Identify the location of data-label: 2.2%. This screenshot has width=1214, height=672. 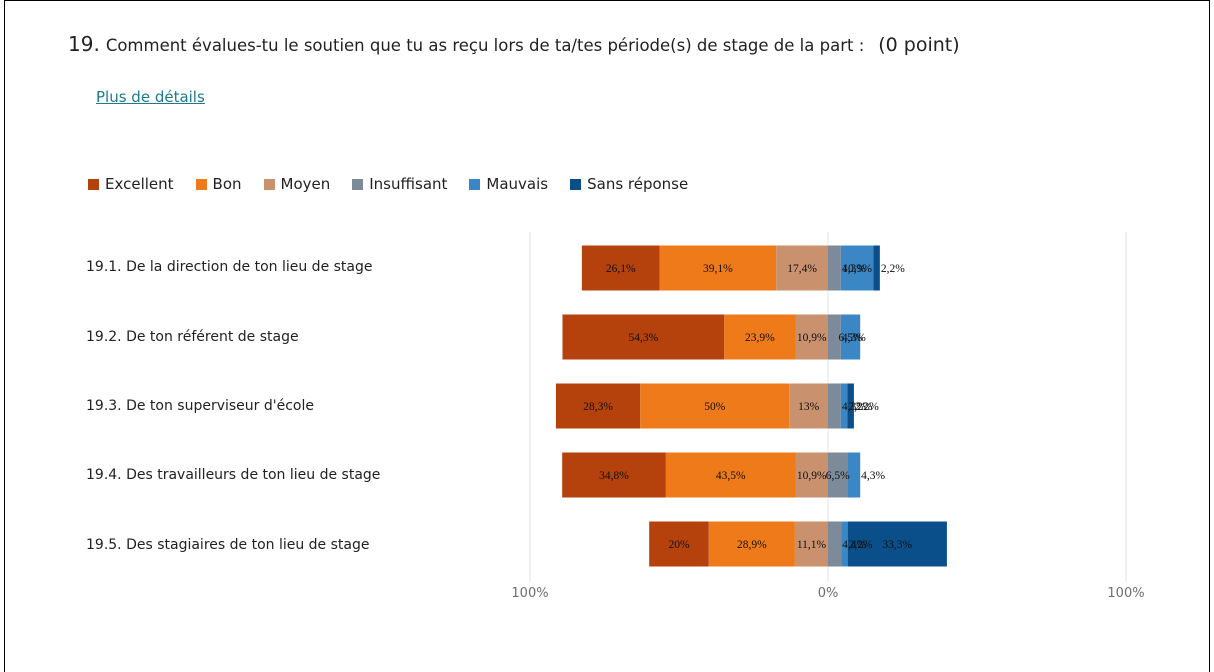
(867, 407).